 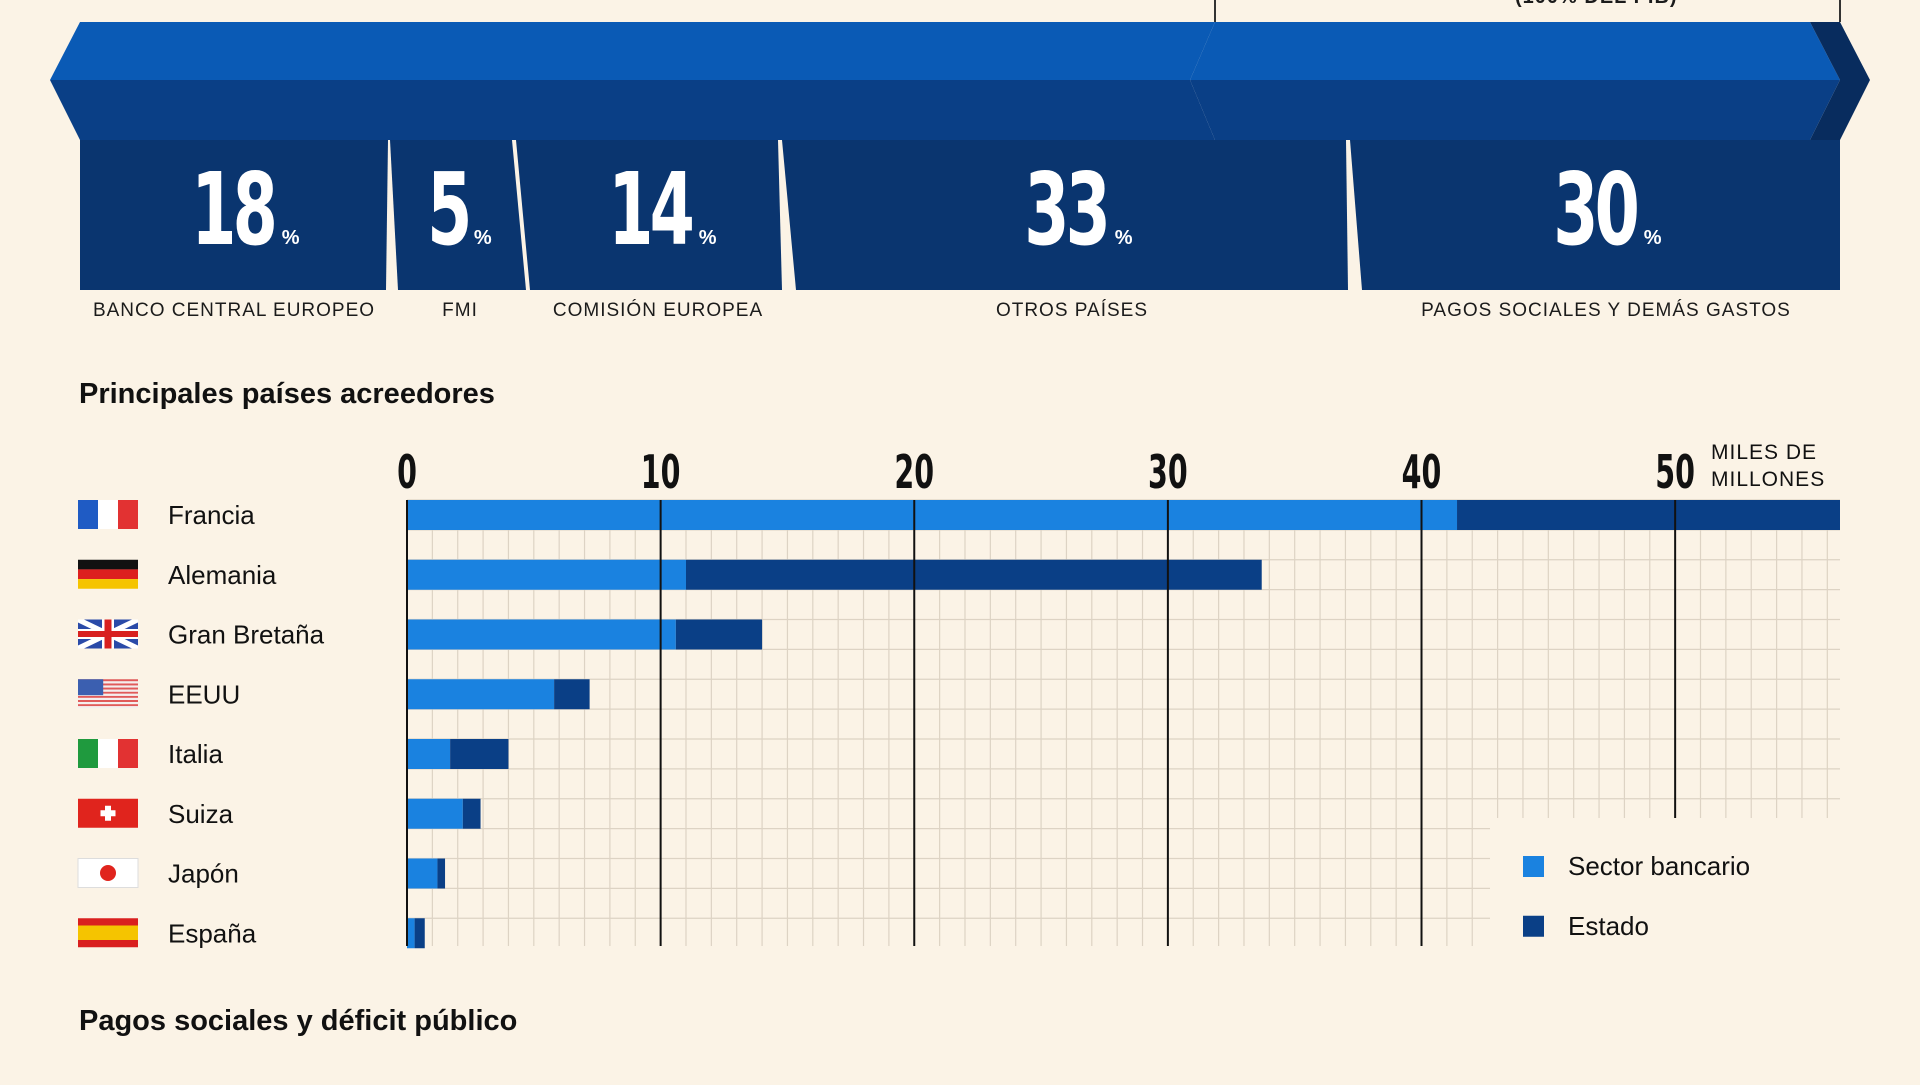 What do you see at coordinates (1168, 473) in the screenshot?
I see `x-tick-label: 30` at bounding box center [1168, 473].